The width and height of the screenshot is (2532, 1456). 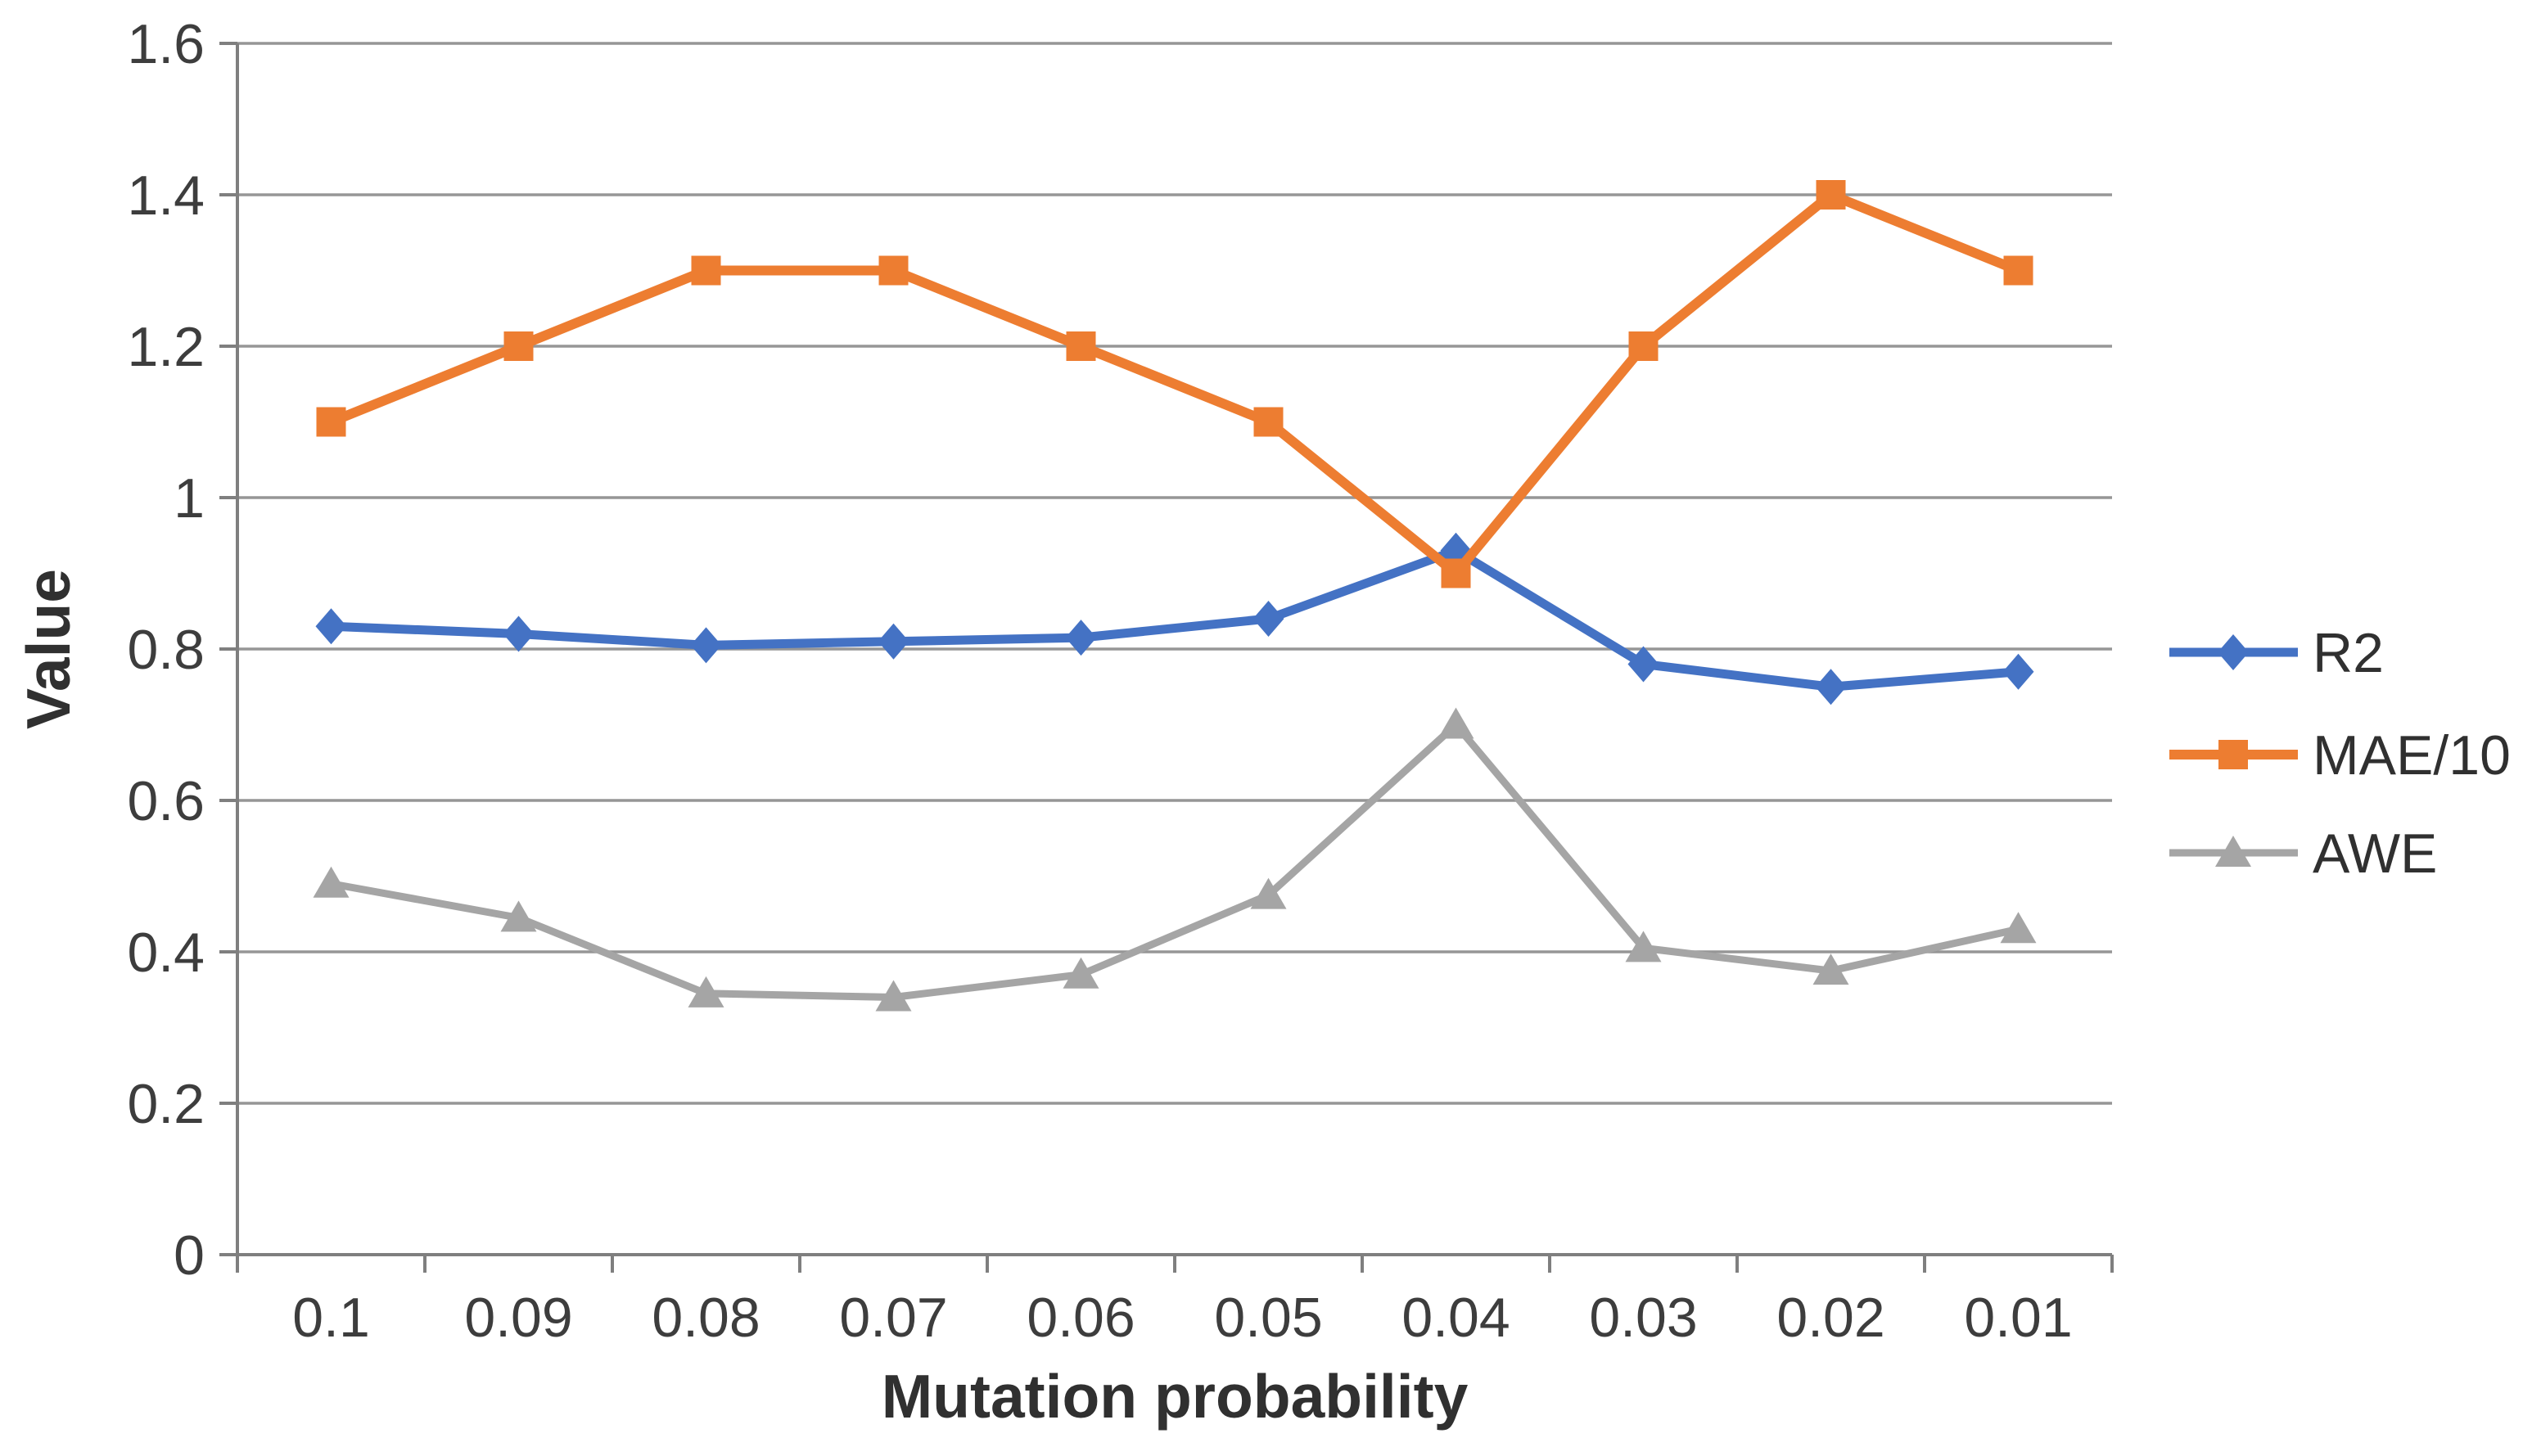 What do you see at coordinates (2348, 653) in the screenshot?
I see `legend-label: R2` at bounding box center [2348, 653].